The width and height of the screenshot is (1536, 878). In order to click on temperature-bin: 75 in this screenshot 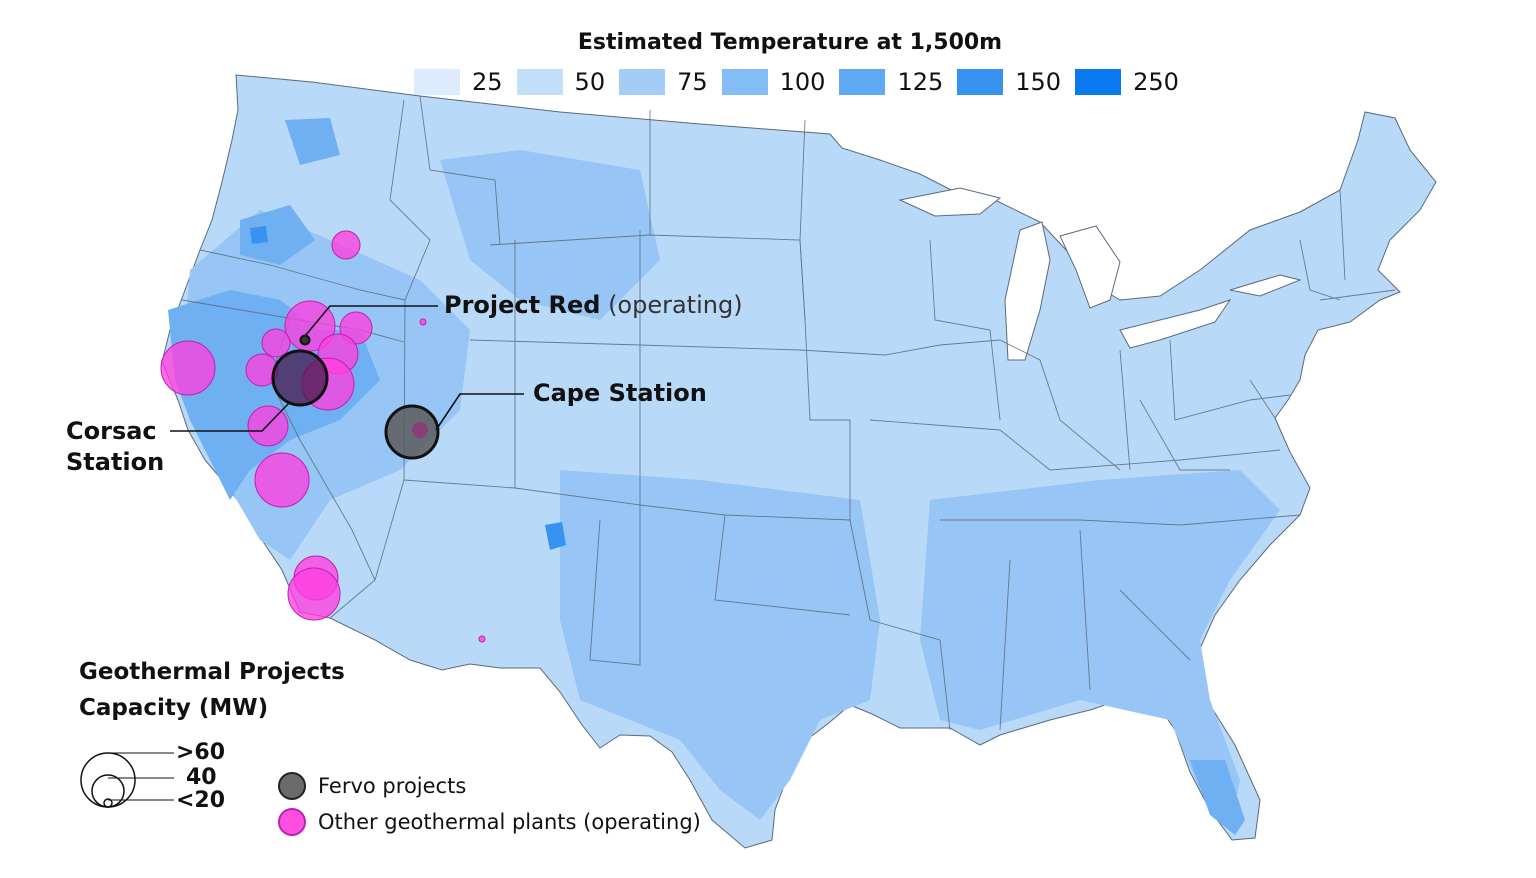, I will do `click(663, 82)`.